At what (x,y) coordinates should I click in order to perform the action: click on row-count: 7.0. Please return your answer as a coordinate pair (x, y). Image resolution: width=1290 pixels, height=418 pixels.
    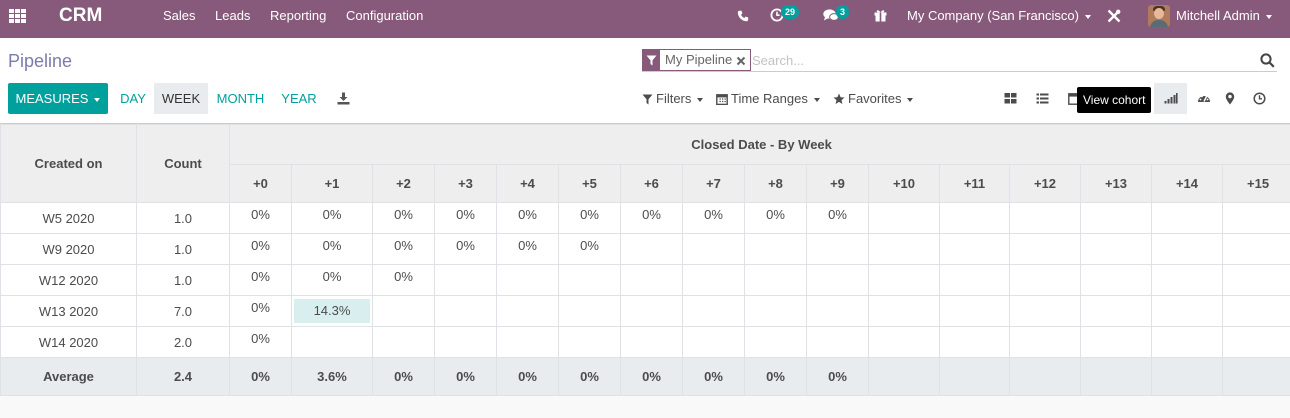
    Looking at the image, I should click on (183, 311).